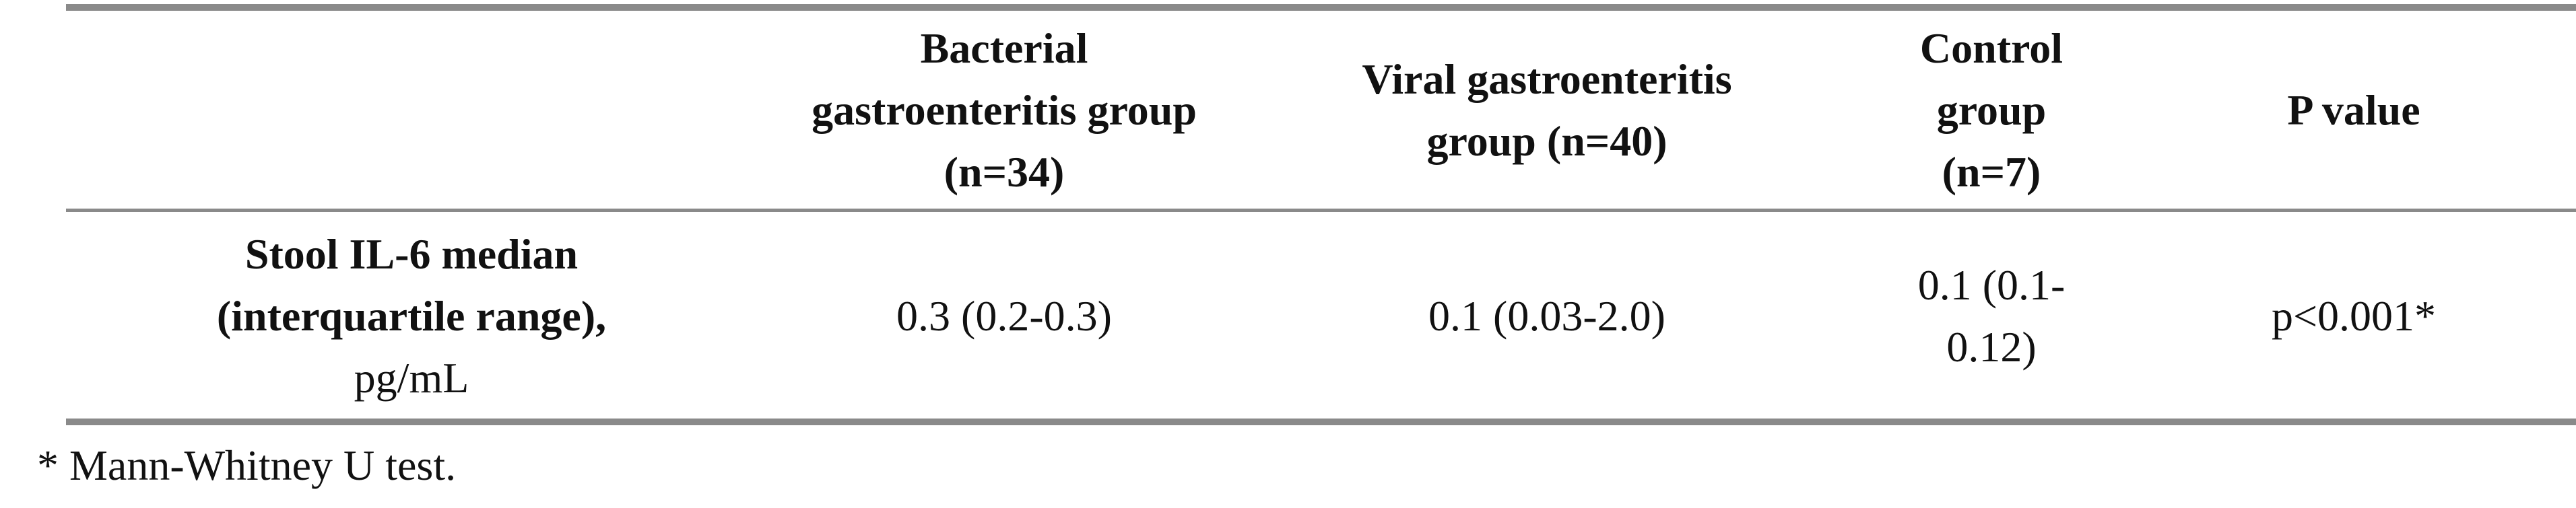 The image size is (2576, 508). Describe the element at coordinates (1991, 316) in the screenshot. I see `data-cell: 0.1 (0.1- 0.12)` at that location.